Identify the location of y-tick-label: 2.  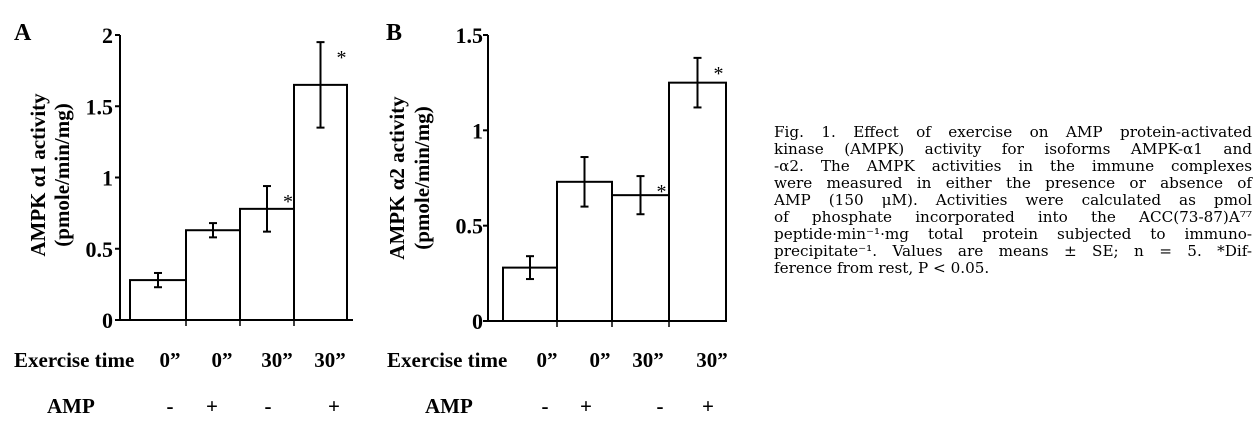
(107, 35).